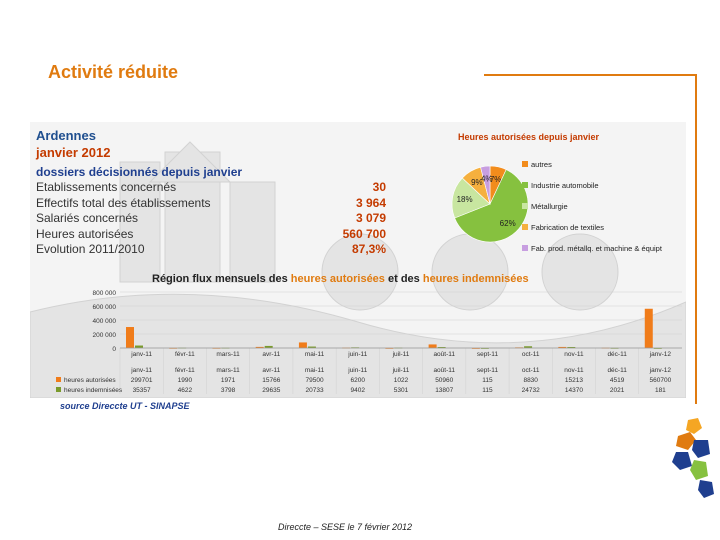 Image resolution: width=720 pixels, height=540 pixels. I want to click on pie-data-label: 62%, so click(508, 223).